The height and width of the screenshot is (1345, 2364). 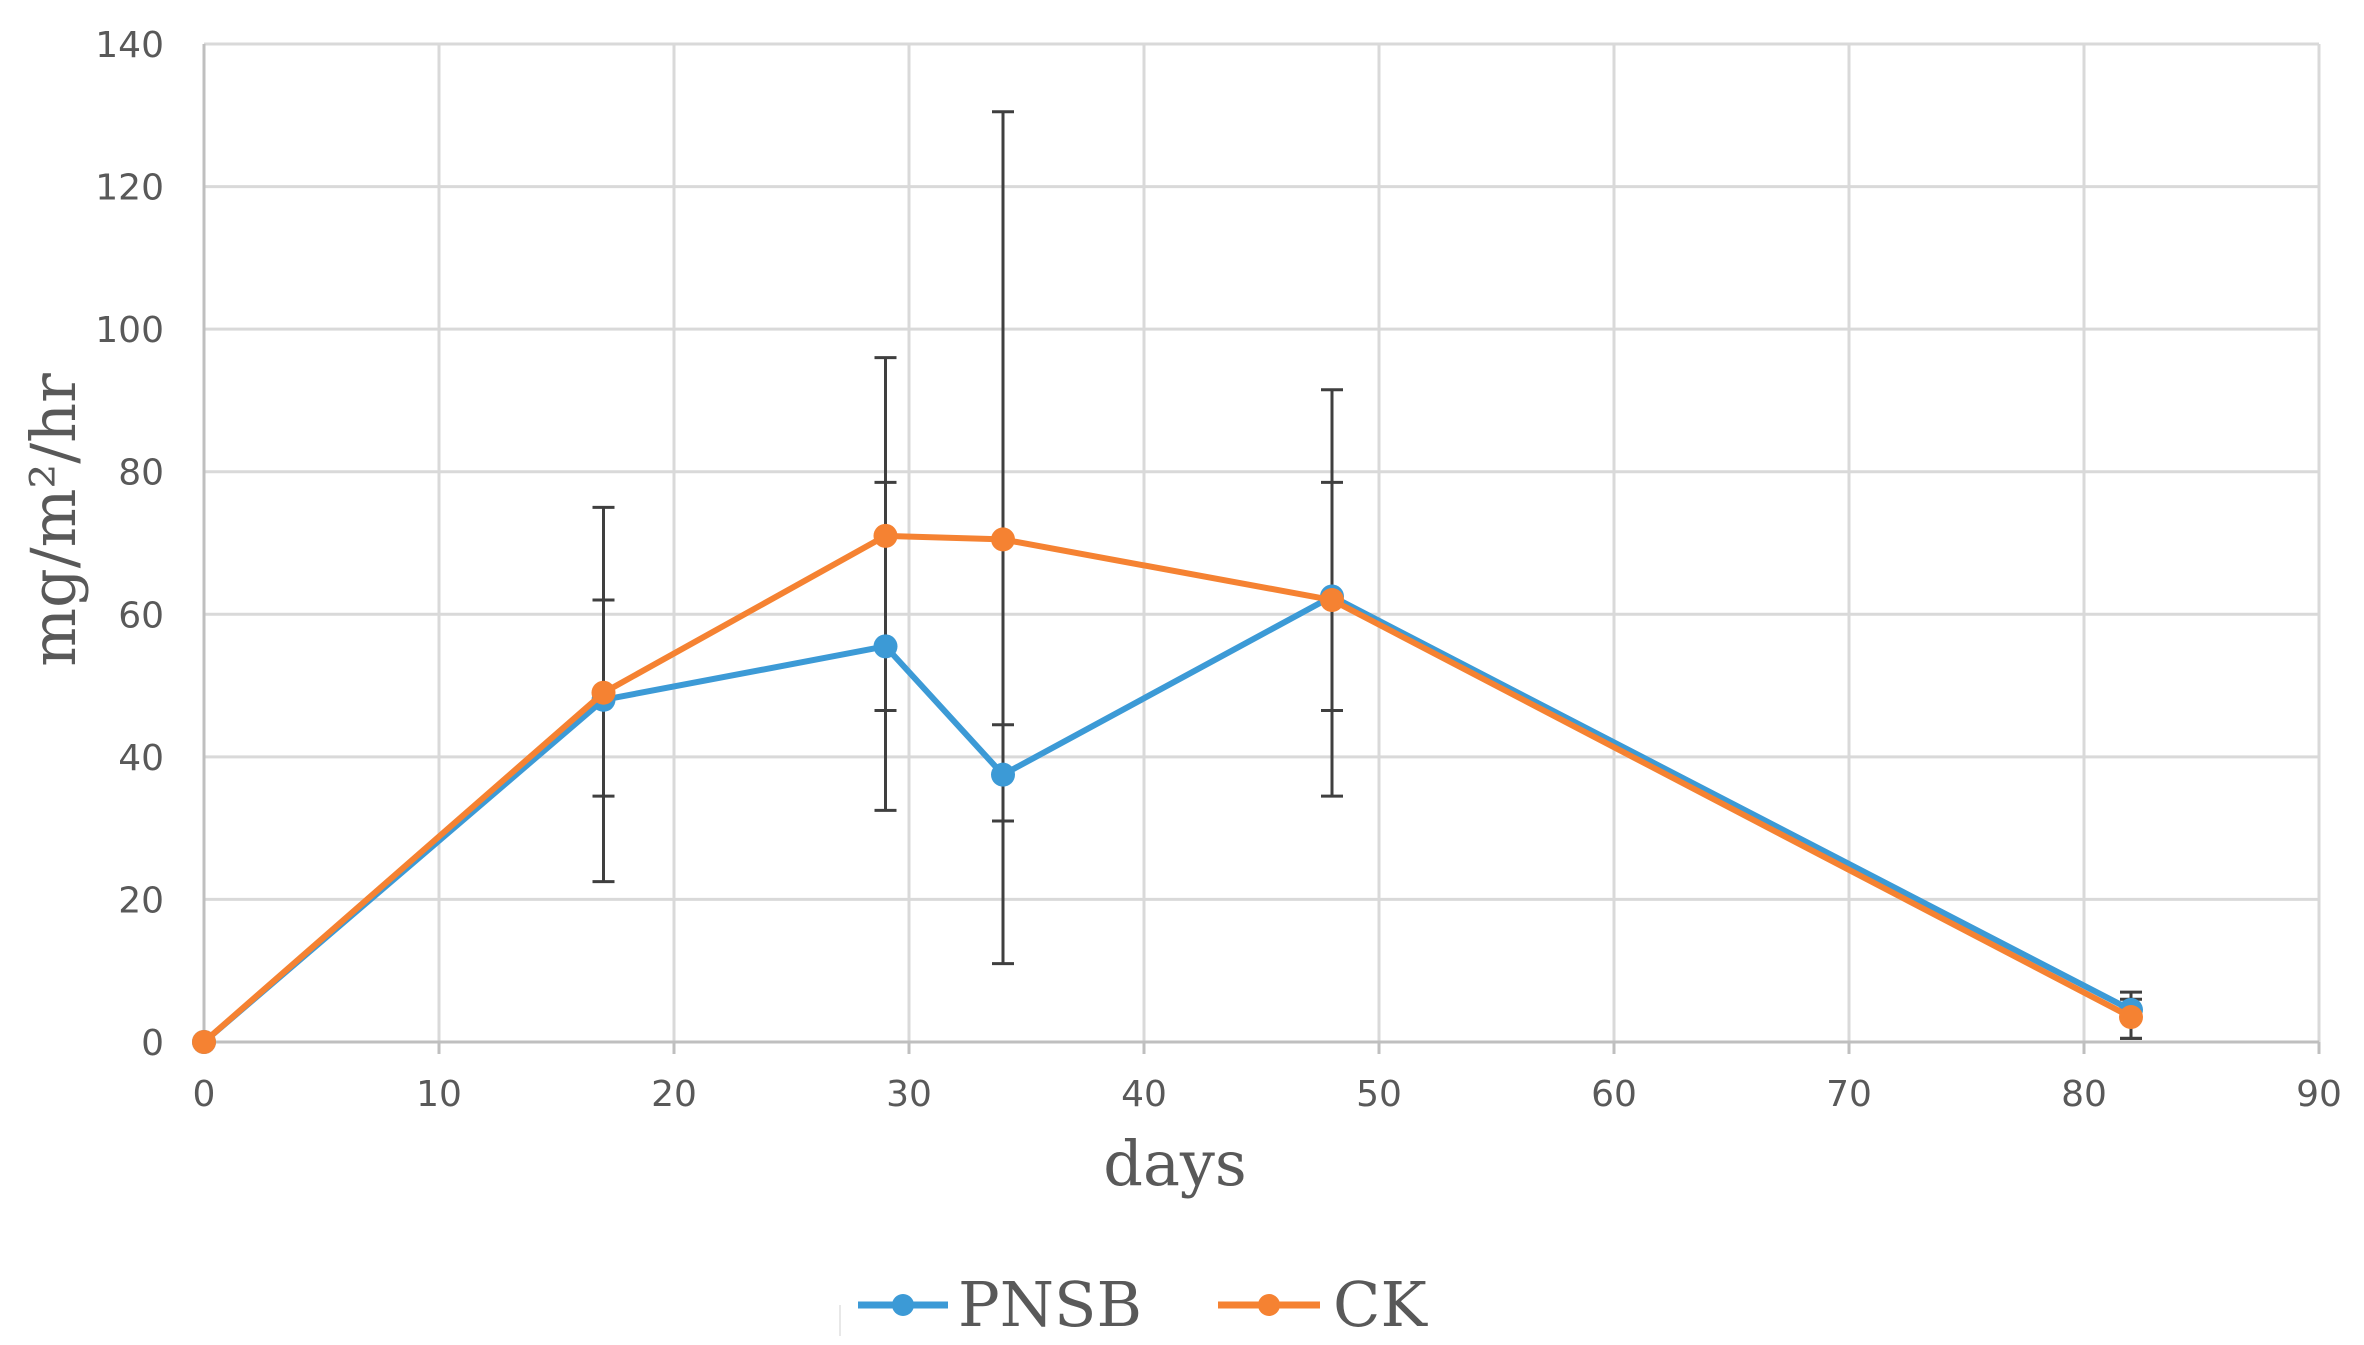 I want to click on legend: PNSB CK, so click(x=1133, y=1304).